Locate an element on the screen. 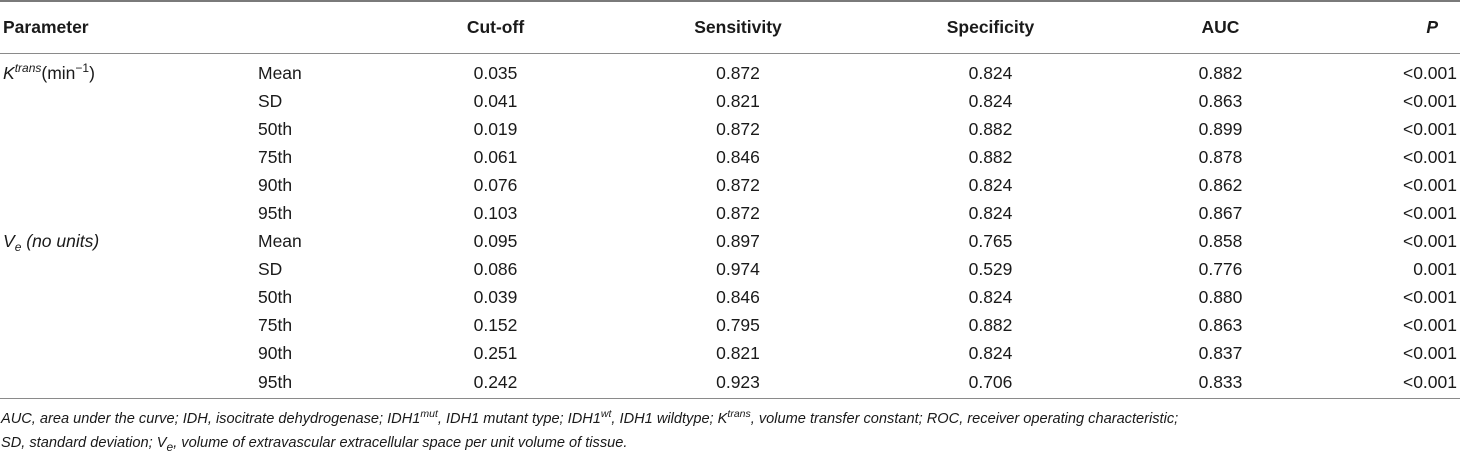 The image size is (1460, 459). table-row: 90th 0.251 0.821 0.824 0.837 <0.001 is located at coordinates (730, 354).